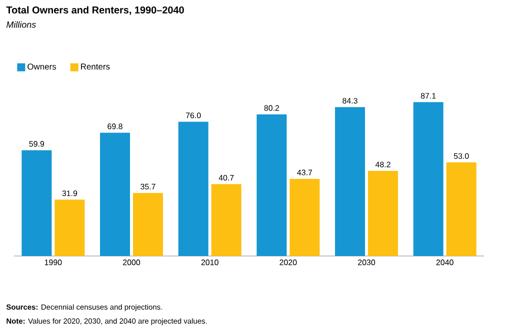 This screenshot has width=512, height=334. Describe the element at coordinates (21, 24) in the screenshot. I see `chart-subtitle: Millions` at that location.